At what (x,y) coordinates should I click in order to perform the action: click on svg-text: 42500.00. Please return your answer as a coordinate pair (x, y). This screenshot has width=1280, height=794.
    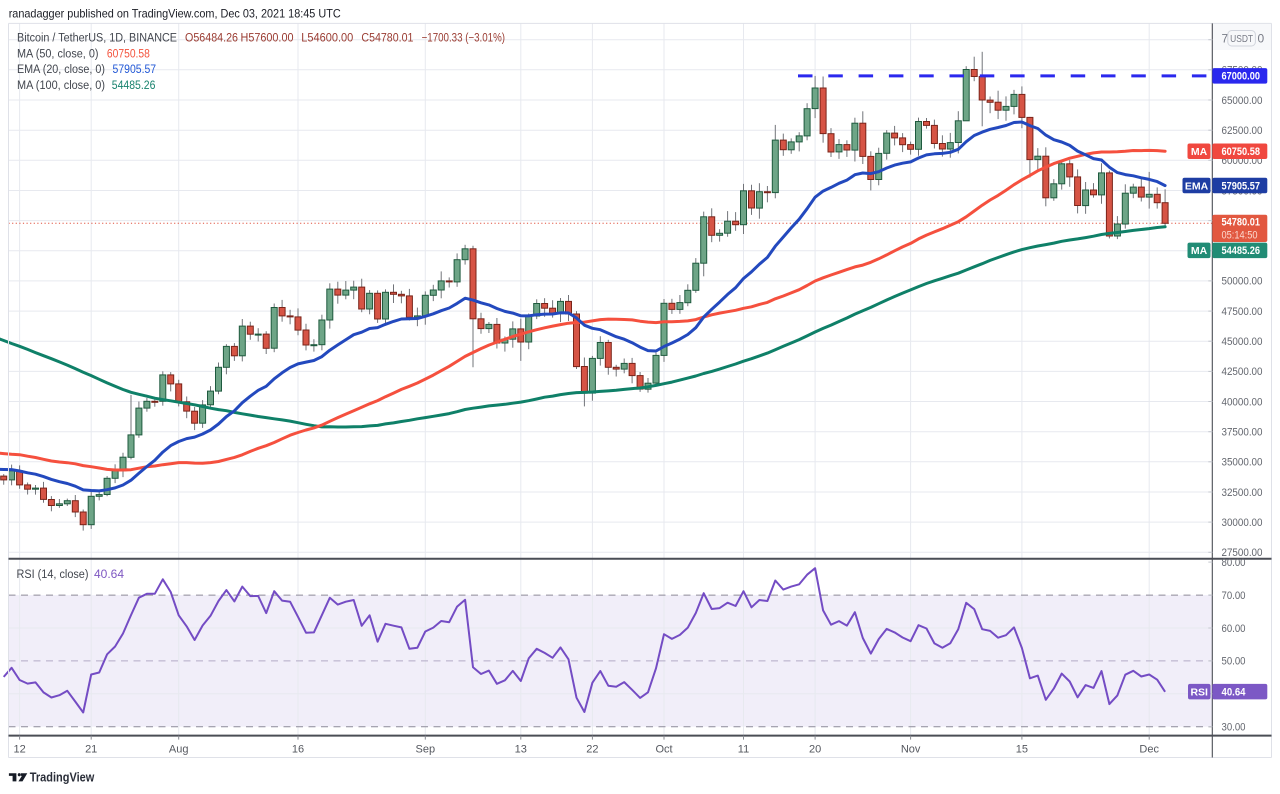
    Looking at the image, I should click on (1242, 372).